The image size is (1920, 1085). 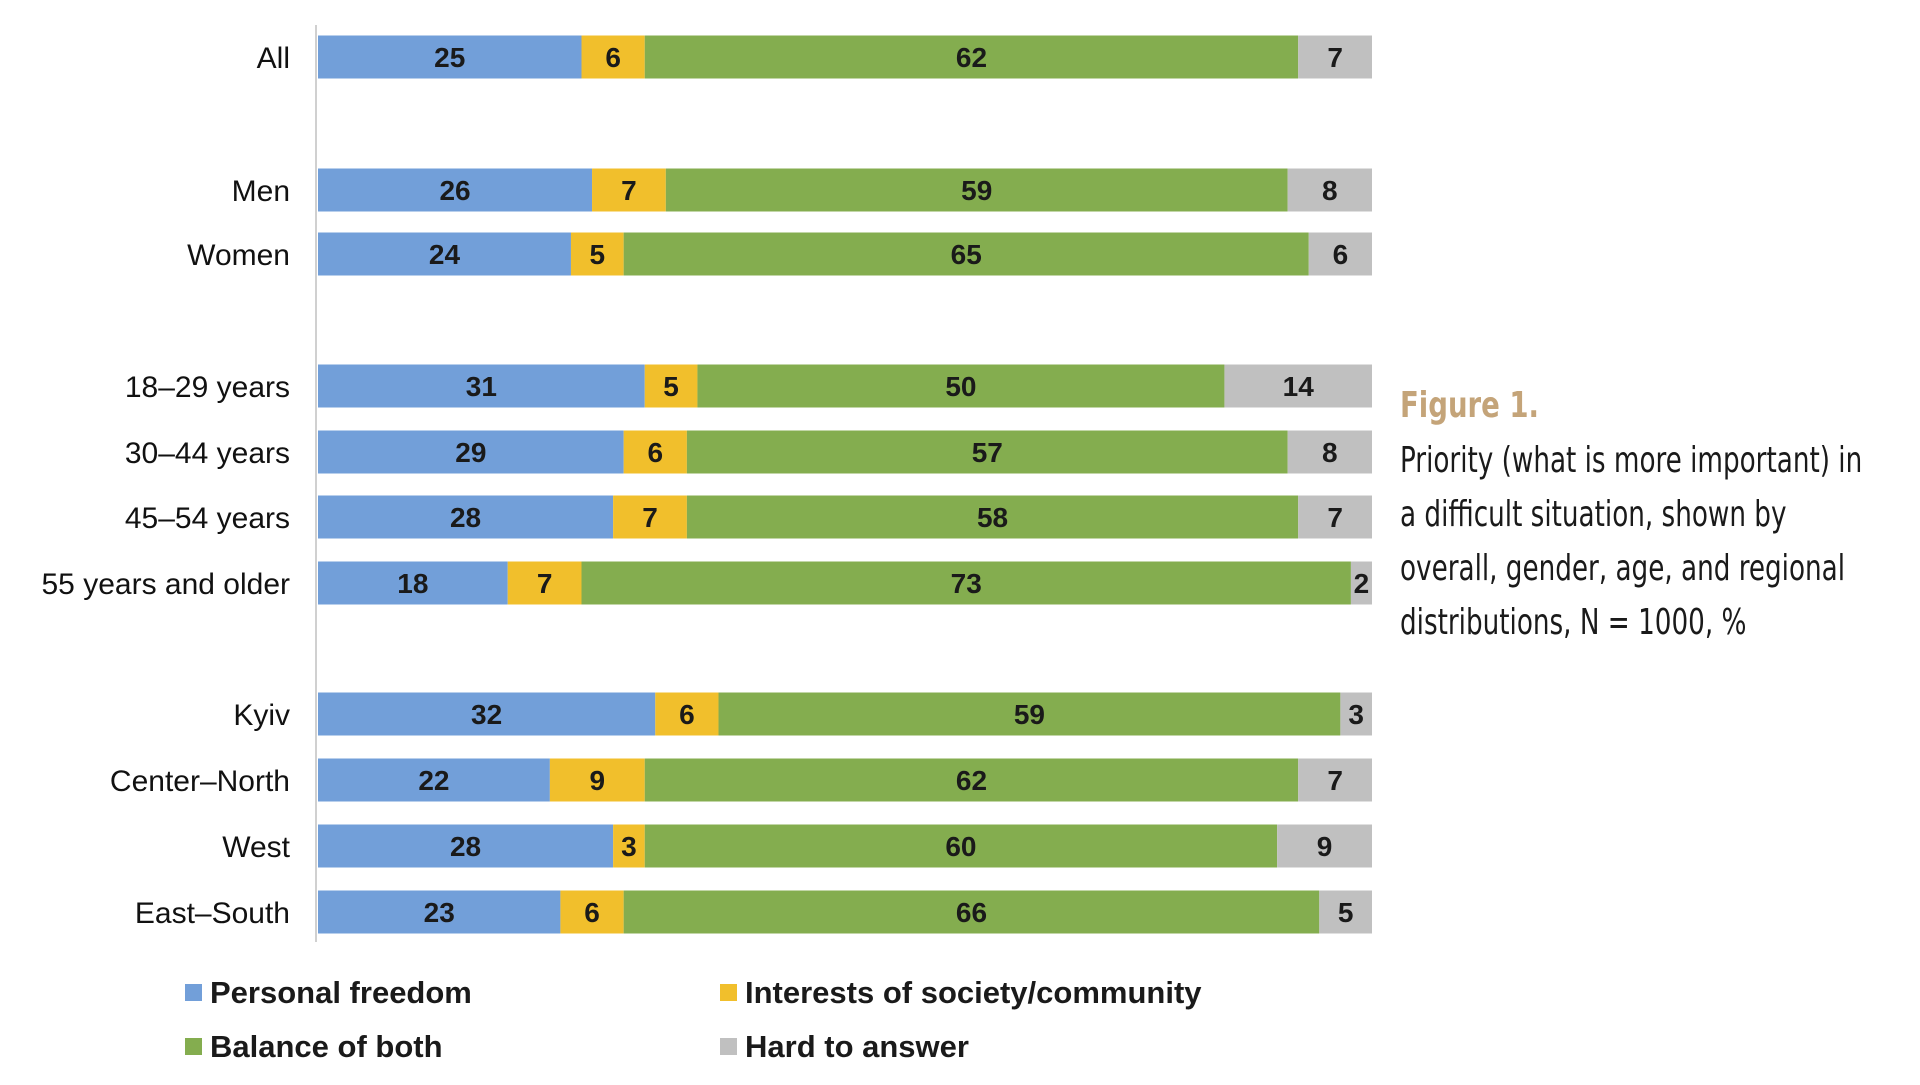 I want to click on bar-segment-55-years-and-older-interests-of-society-community, so click(x=544, y=583).